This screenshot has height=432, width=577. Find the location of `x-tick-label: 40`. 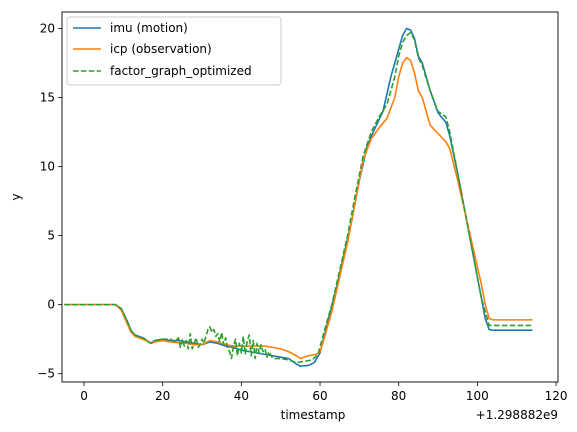

x-tick-label: 40 is located at coordinates (241, 396).